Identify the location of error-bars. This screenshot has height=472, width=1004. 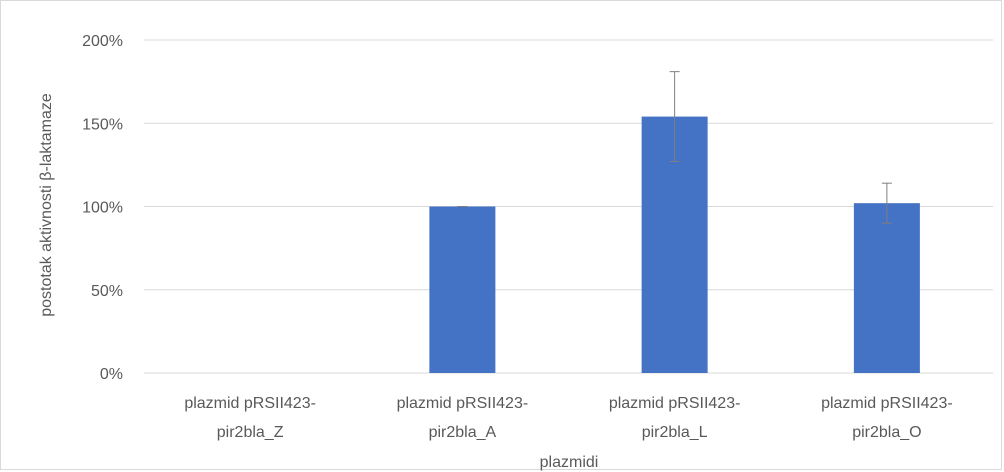
(674, 147).